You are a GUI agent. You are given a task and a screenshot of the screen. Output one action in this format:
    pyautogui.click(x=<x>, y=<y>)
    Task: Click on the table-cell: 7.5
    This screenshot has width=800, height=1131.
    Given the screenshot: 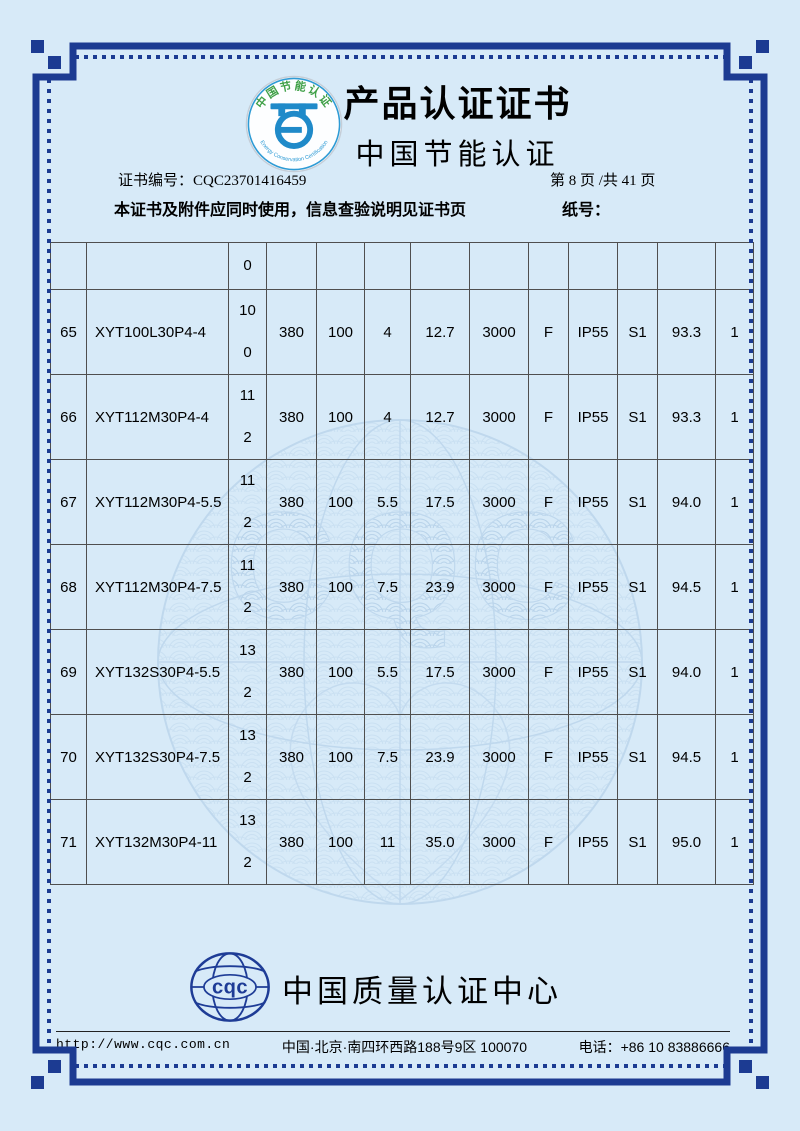 What is the action you would take?
    pyautogui.click(x=387, y=587)
    